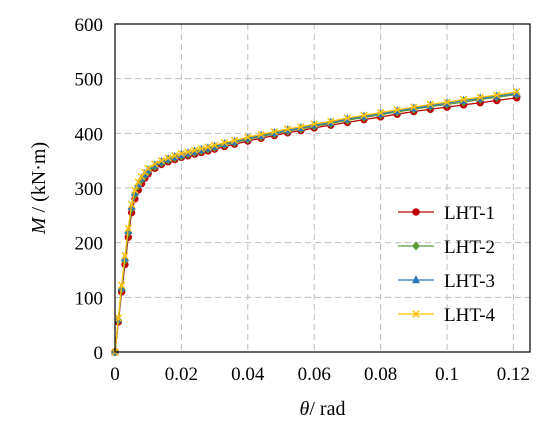 The width and height of the screenshot is (550, 433). I want to click on x-tick-label: 0.08, so click(380, 374).